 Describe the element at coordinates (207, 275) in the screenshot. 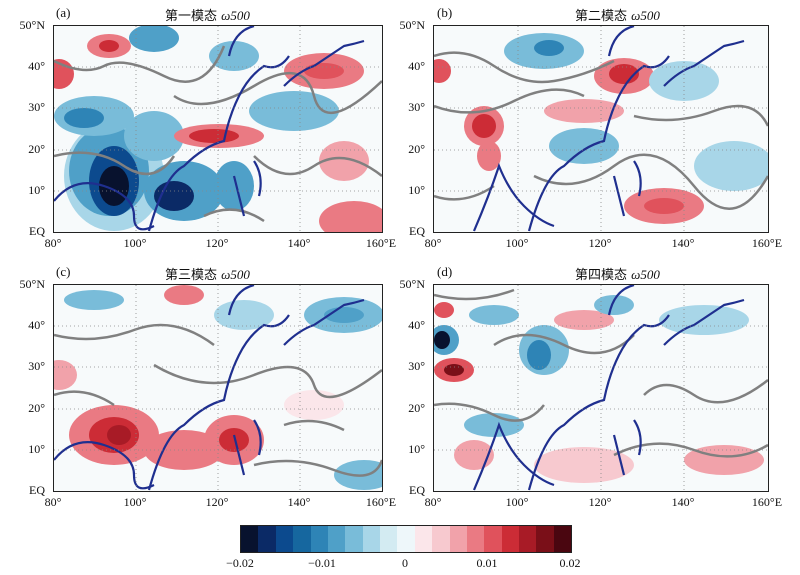

I see `panel-title: 第三模态 ω500` at that location.